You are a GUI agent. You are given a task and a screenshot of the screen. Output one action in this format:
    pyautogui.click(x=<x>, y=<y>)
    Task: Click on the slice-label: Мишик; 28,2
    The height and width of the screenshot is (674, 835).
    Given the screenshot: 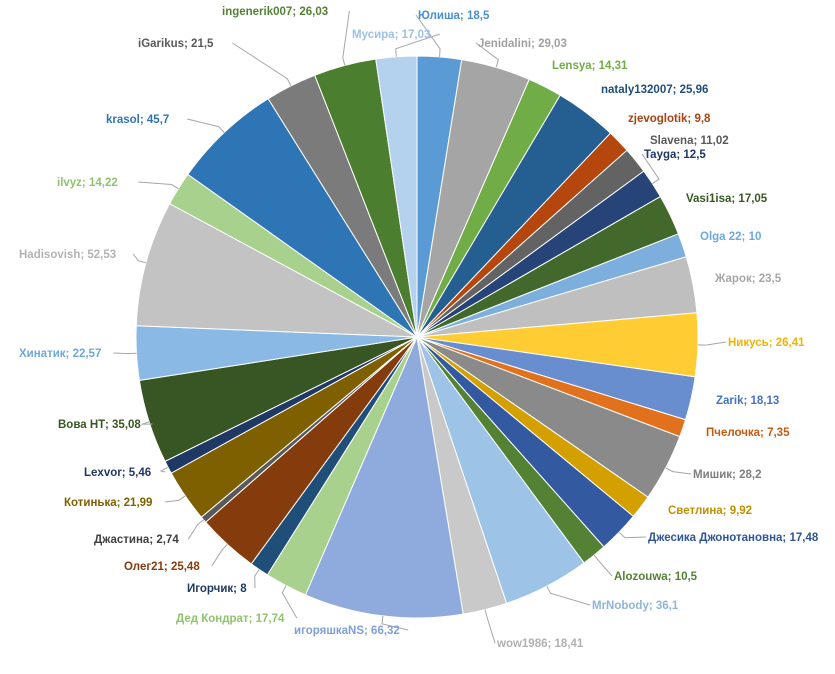 What is the action you would take?
    pyautogui.click(x=727, y=475)
    